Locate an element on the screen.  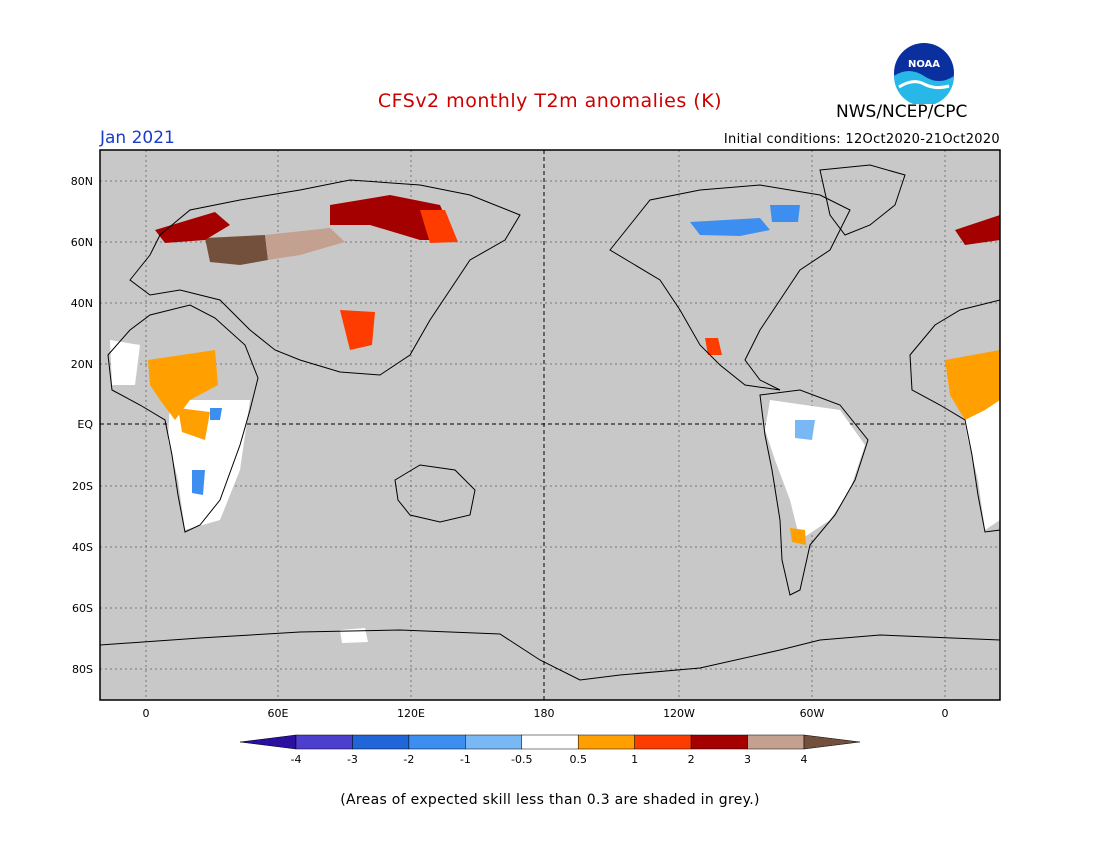
chart-title: CFSv2 monthly T2m anomalies (K) is located at coordinates (550, 101).